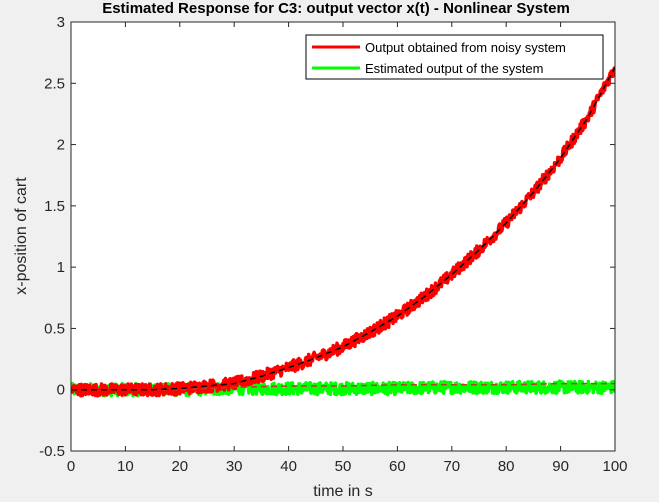  I want to click on x-tick-label: 80, so click(506, 466).